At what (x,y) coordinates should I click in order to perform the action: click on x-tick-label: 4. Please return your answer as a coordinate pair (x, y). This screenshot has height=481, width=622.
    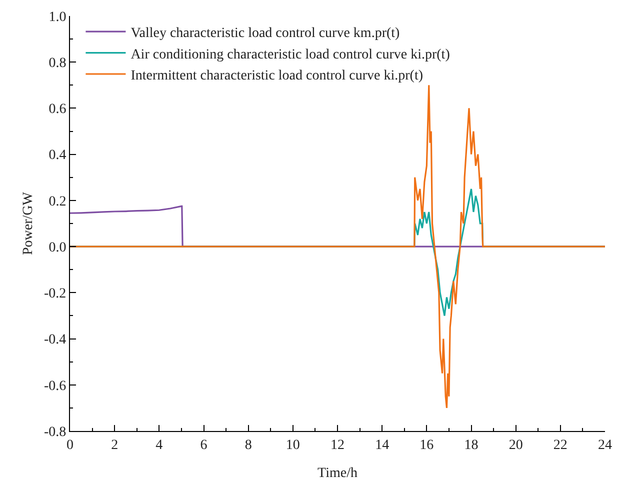
    Looking at the image, I should click on (159, 445).